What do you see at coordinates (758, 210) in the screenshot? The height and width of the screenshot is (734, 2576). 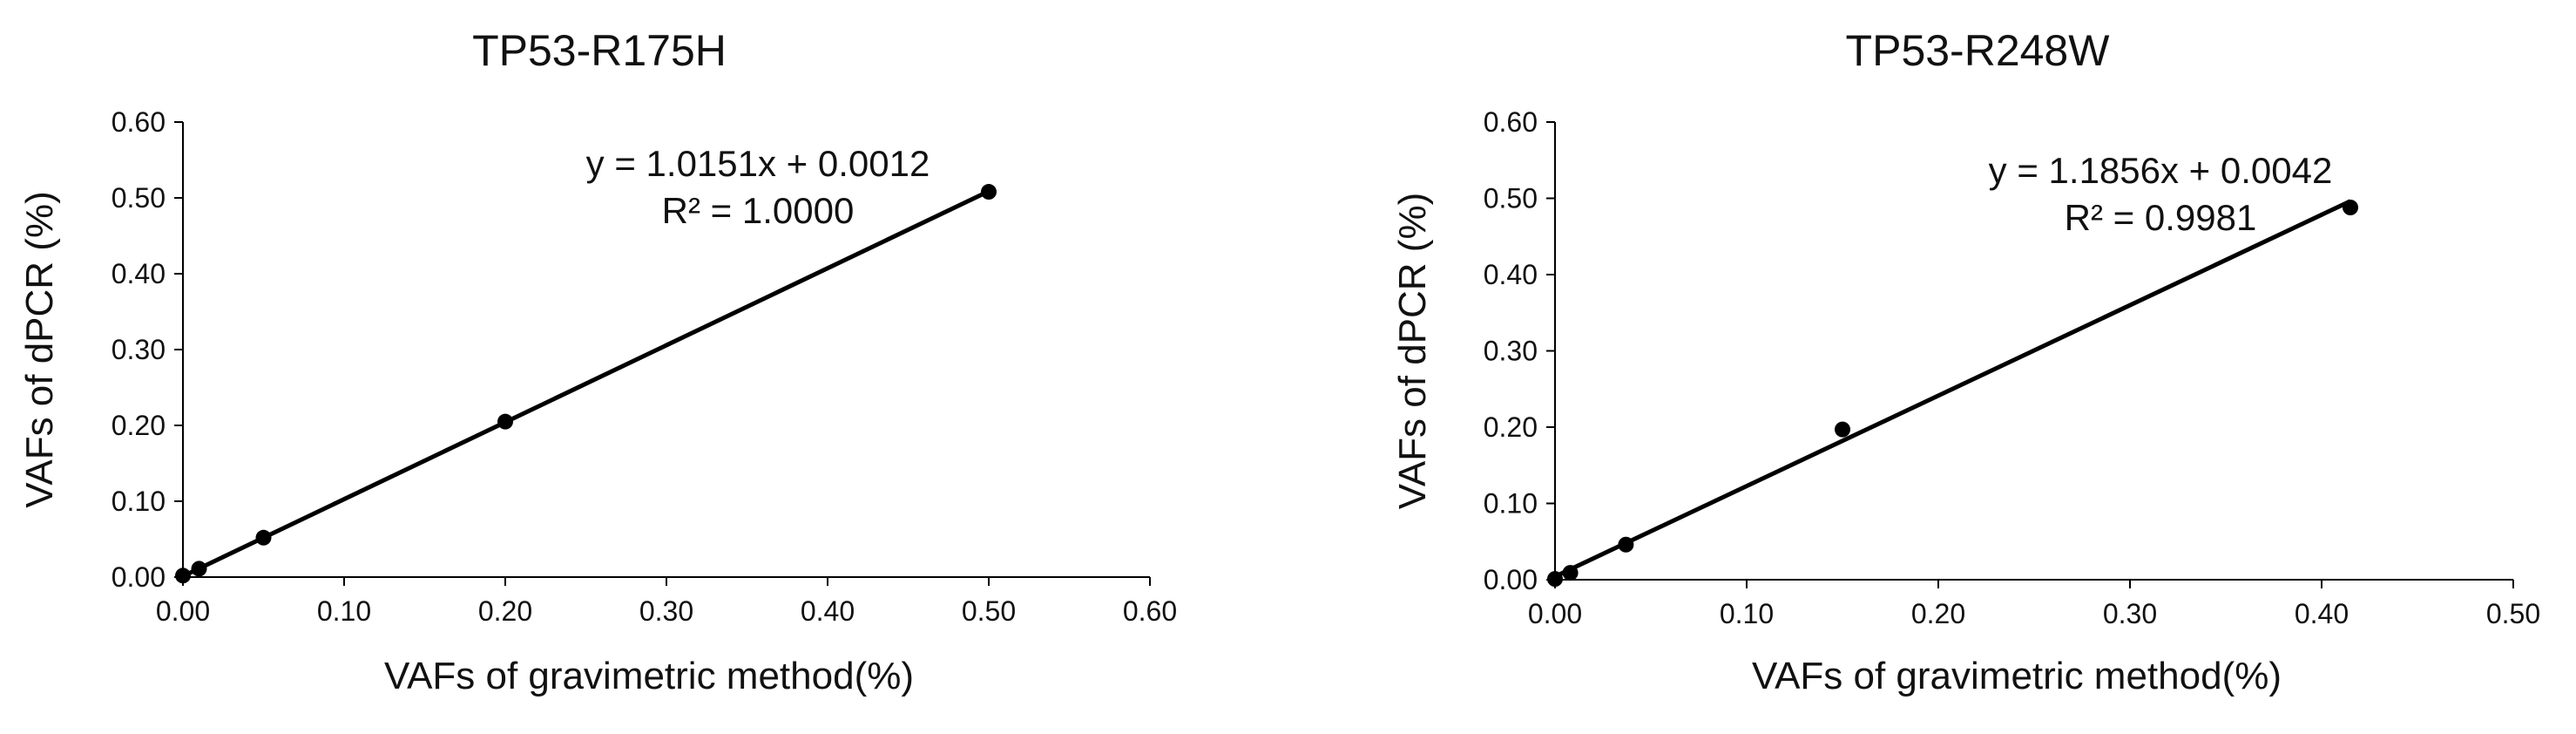 I see `r-squared-label: R² = 1.0000` at bounding box center [758, 210].